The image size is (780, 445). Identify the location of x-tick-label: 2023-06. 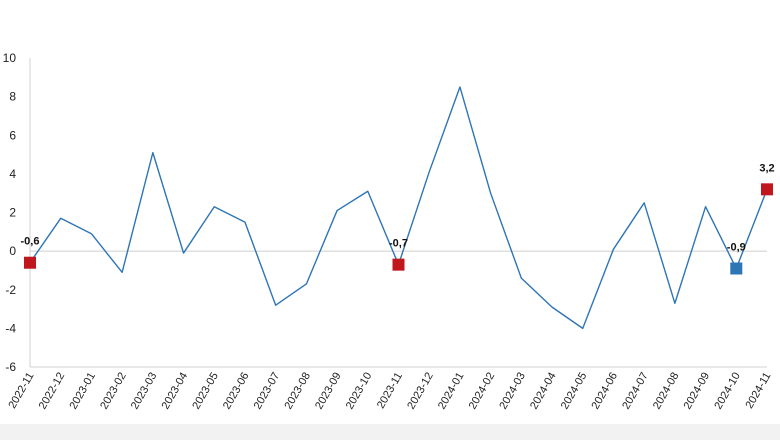
(236, 391).